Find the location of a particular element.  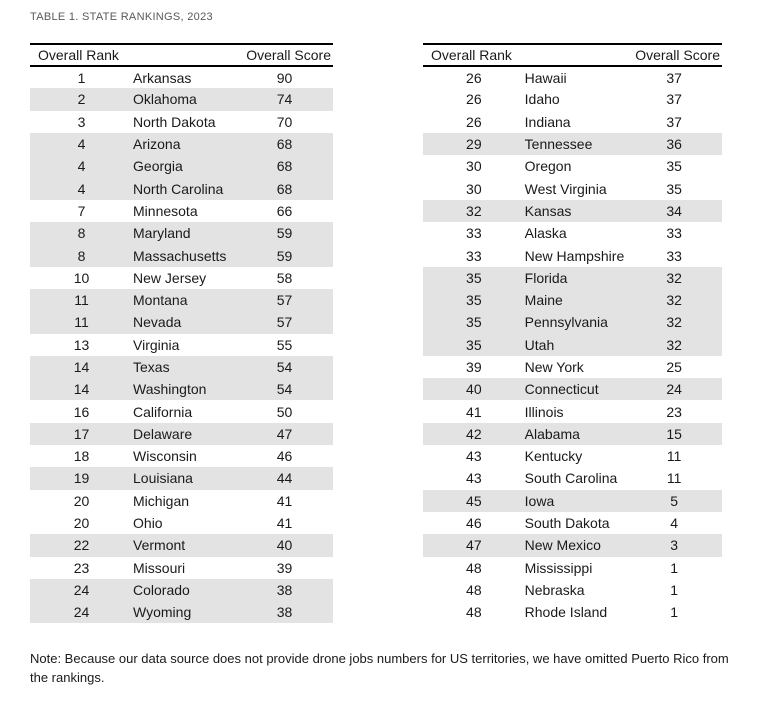

state-cell: Iowa is located at coordinates (539, 500).